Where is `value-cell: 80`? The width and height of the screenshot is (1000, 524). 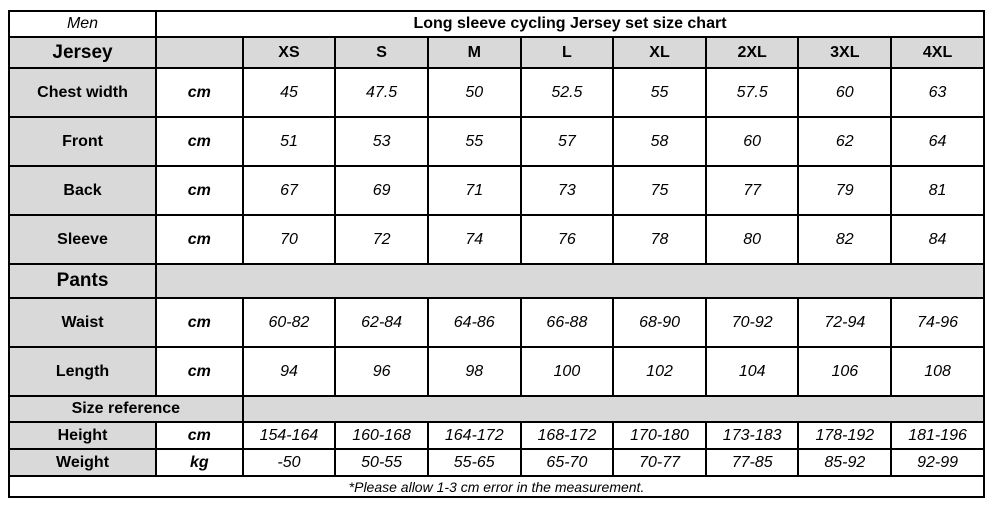
value-cell: 80 is located at coordinates (752, 239).